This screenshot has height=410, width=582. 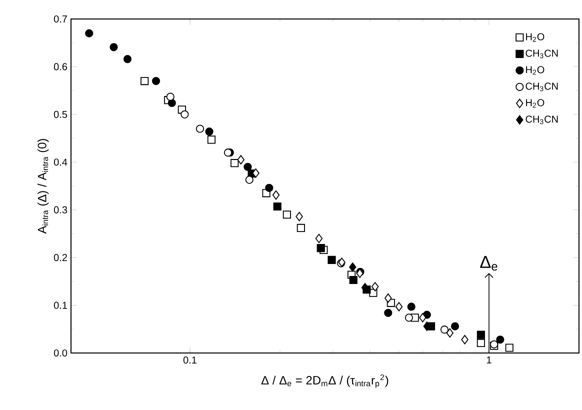 What do you see at coordinates (489, 360) in the screenshot?
I see `x-tick-label: 1` at bounding box center [489, 360].